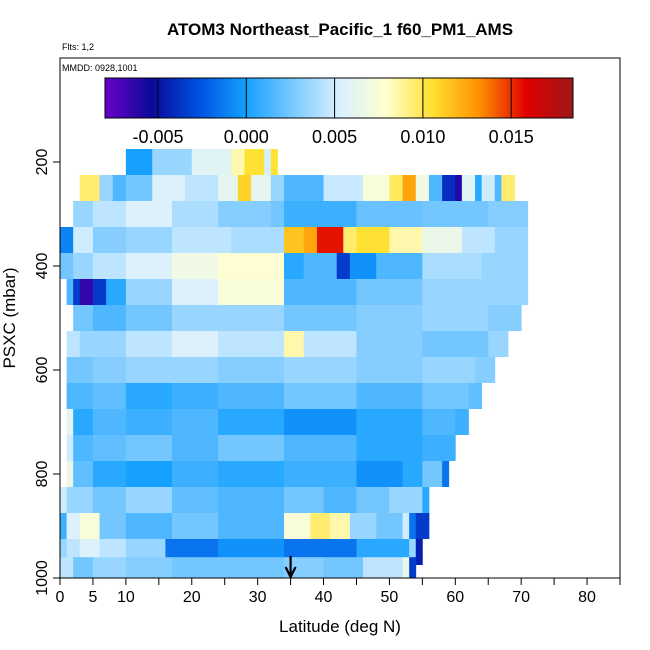 The width and height of the screenshot is (650, 650). I want to click on y-tick-label: 200, so click(42, 162).